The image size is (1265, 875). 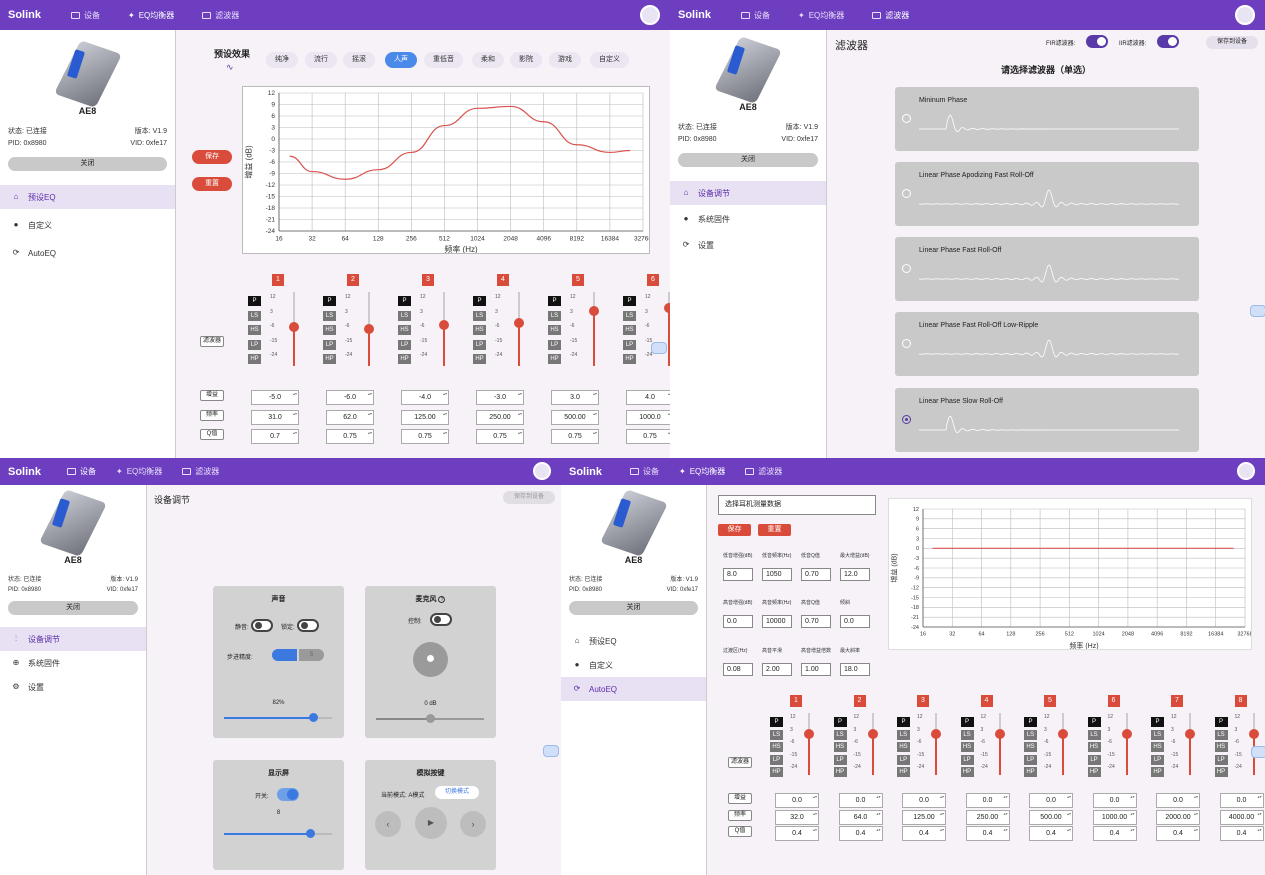 What do you see at coordinates (860, 817) in the screenshot?
I see `freq-input: 64.0` at bounding box center [860, 817].